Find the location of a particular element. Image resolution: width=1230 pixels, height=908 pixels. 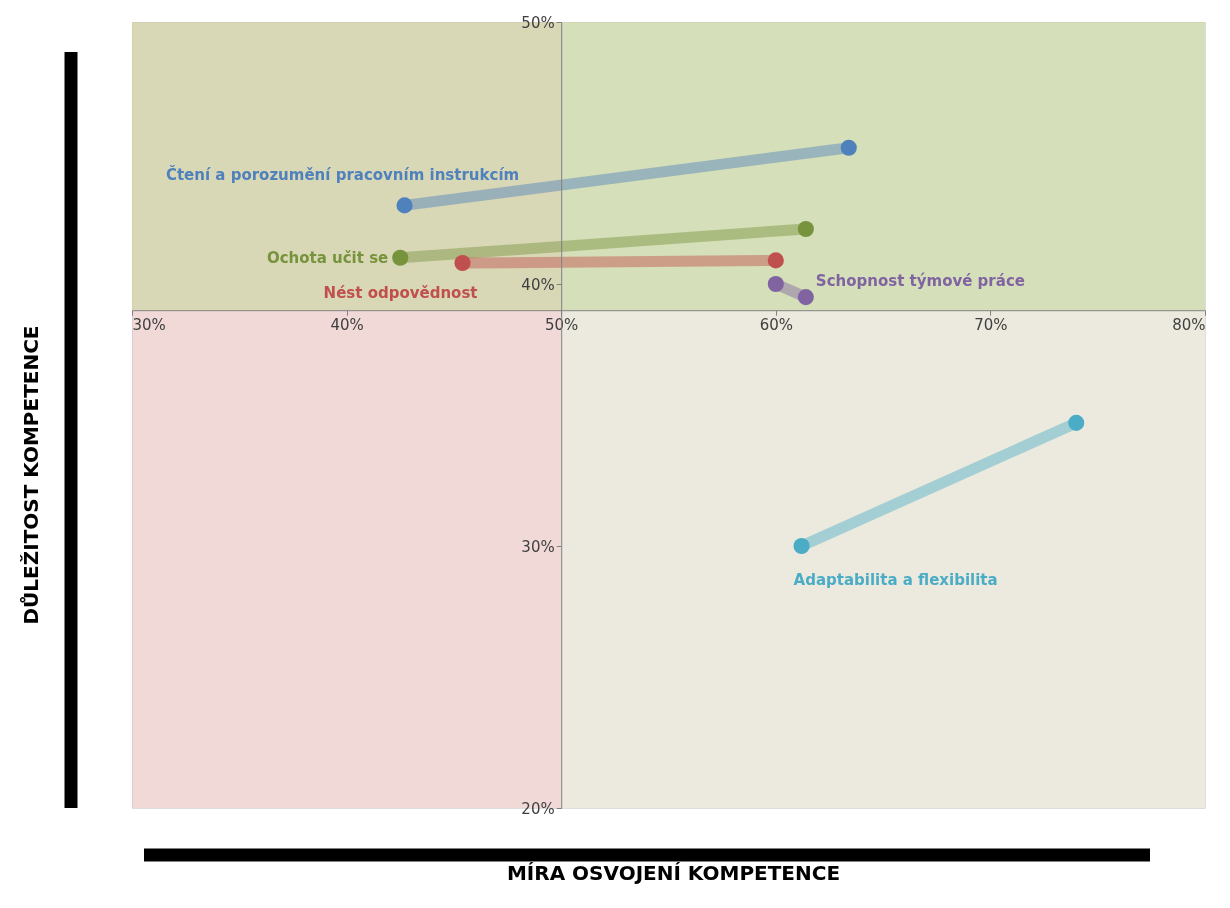

y-tick-label: 20% is located at coordinates (538, 808).